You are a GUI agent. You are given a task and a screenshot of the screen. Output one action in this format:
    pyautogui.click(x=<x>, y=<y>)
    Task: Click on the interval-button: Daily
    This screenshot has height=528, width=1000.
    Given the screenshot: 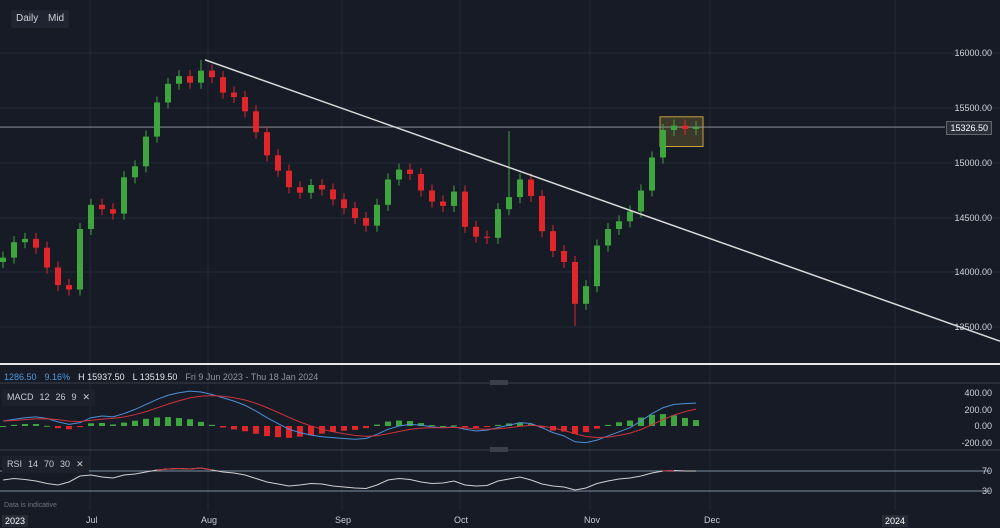 What is the action you would take?
    pyautogui.click(x=27, y=19)
    